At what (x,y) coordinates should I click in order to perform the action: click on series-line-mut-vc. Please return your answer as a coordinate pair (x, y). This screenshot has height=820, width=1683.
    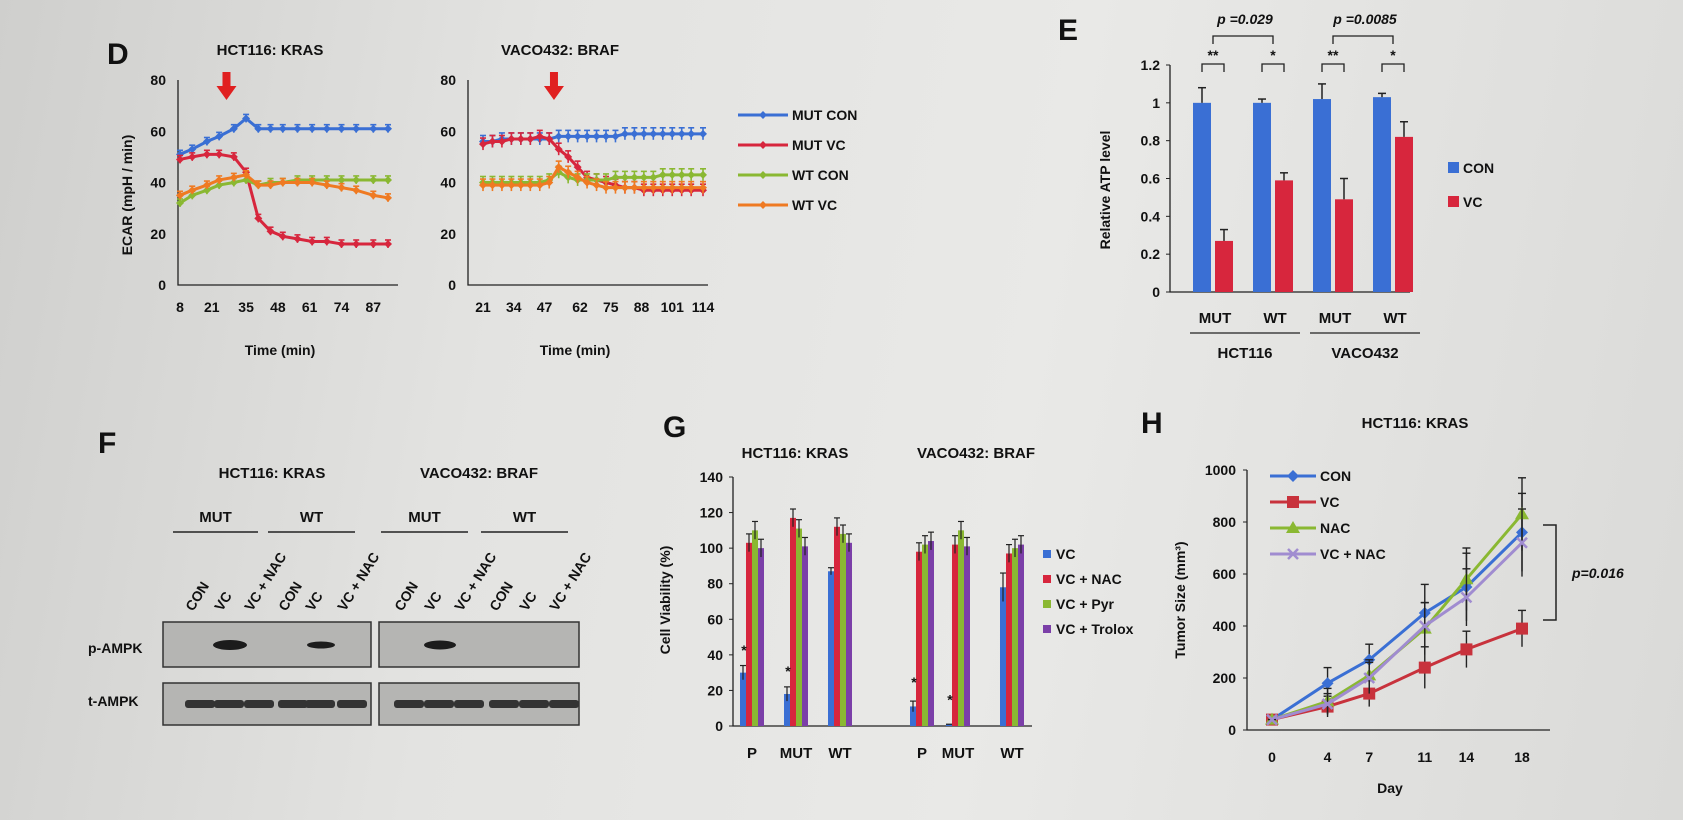
    Looking at the image, I should click on (283, 199).